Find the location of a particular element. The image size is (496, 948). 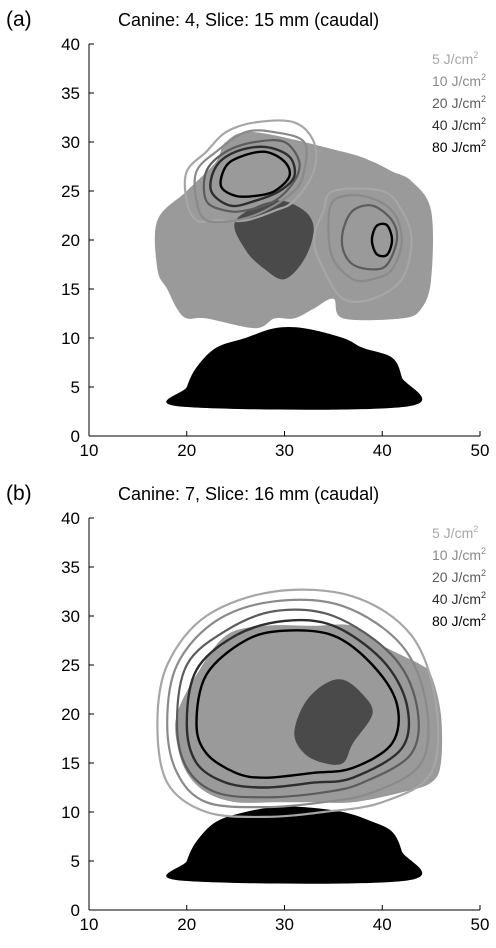

chart-title-a: Canine: 4, Slice: 15 mm (caudal) is located at coordinates (249, 20).